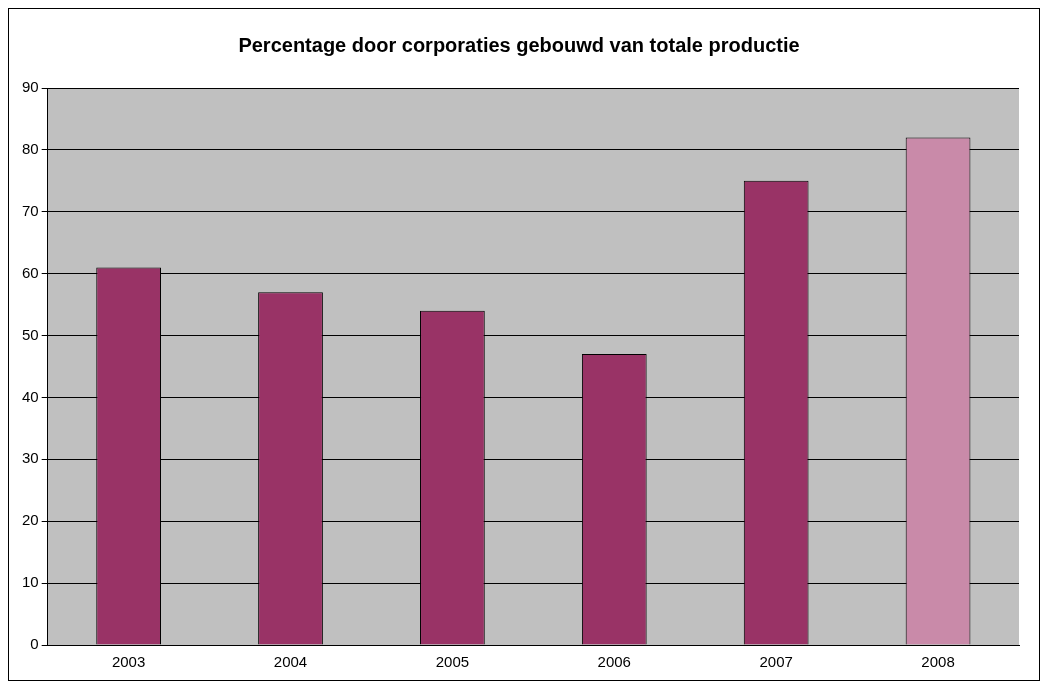 This screenshot has width=1048, height=689. What do you see at coordinates (519, 44) in the screenshot?
I see `chart-title: Percentage door corporaties gebouwd van totale productie` at bounding box center [519, 44].